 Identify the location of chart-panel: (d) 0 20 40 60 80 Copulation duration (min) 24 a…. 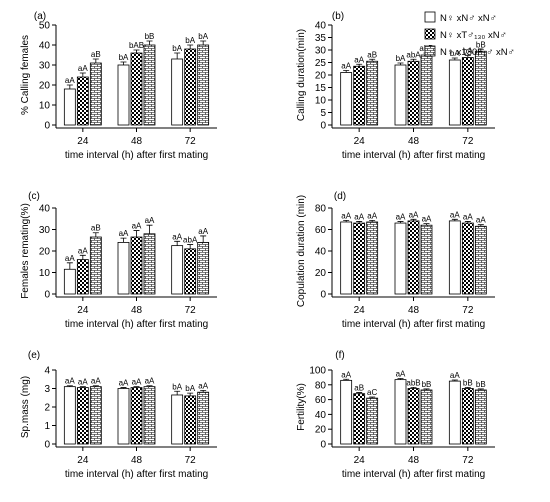
(395, 260).